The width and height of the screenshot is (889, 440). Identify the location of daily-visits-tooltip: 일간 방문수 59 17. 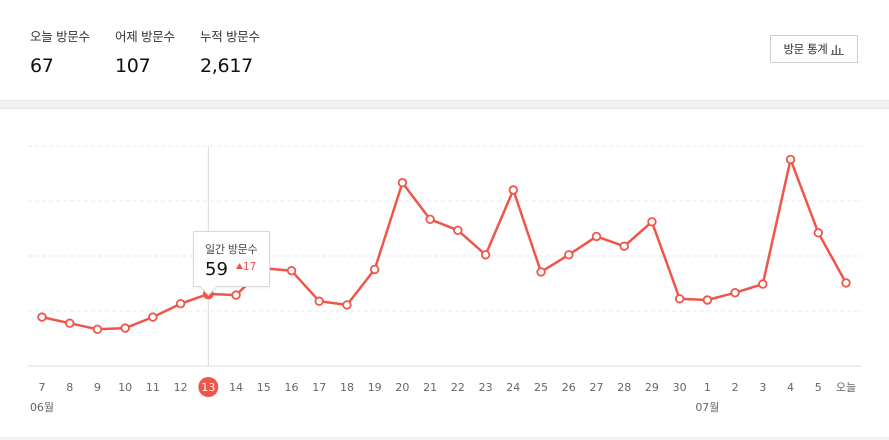
(231, 263).